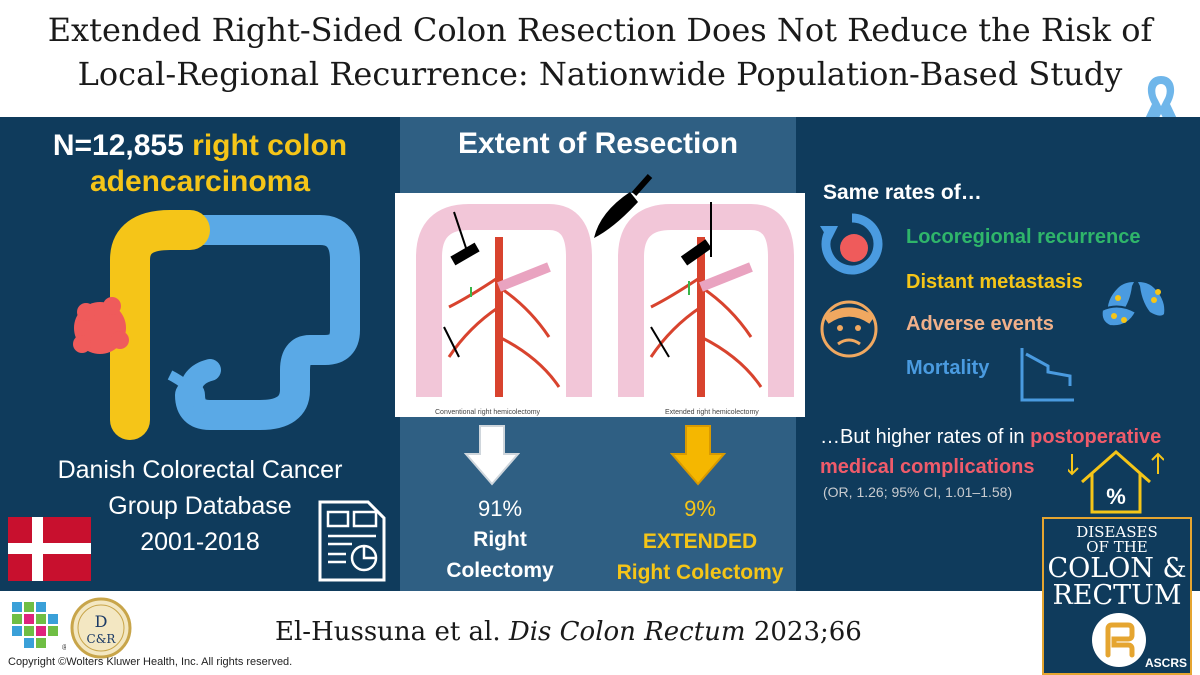 The height and width of the screenshot is (675, 1200). What do you see at coordinates (706, 299) in the screenshot?
I see `extended-hemicolectomy-illustration-icon` at bounding box center [706, 299].